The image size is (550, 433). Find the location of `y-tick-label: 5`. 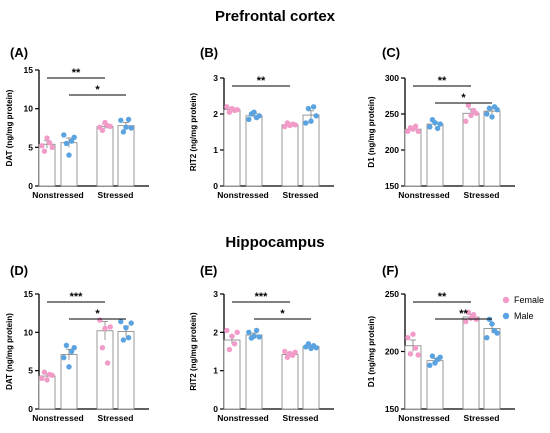

y-tick-label: 5 is located at coordinates (30, 371).